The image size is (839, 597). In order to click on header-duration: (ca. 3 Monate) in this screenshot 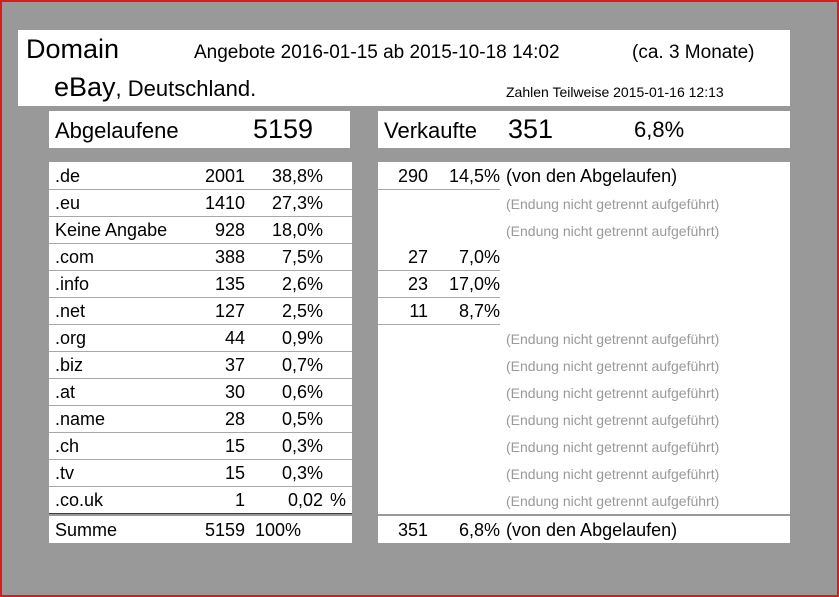, I will do `click(693, 52)`.